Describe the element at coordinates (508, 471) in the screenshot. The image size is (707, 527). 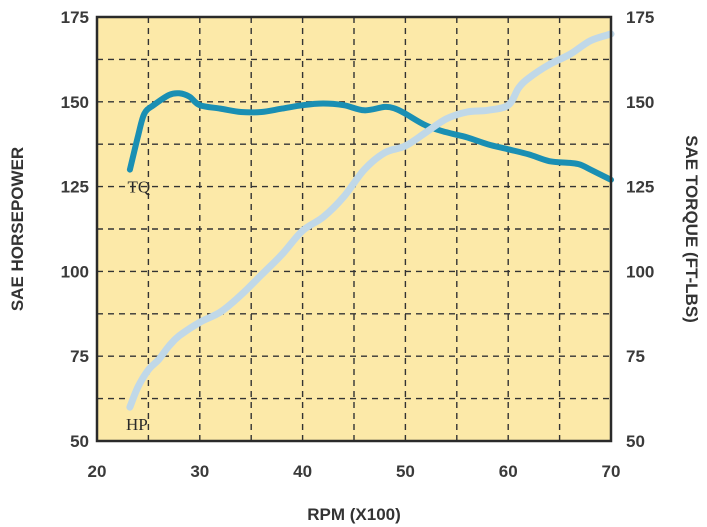
I see `x-tick-label: 60` at that location.